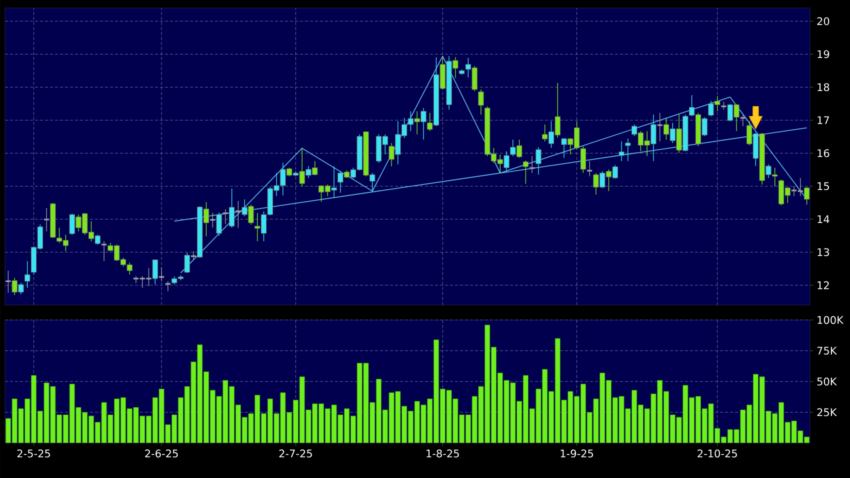  I want to click on y-tick-label: 14, so click(824, 219).